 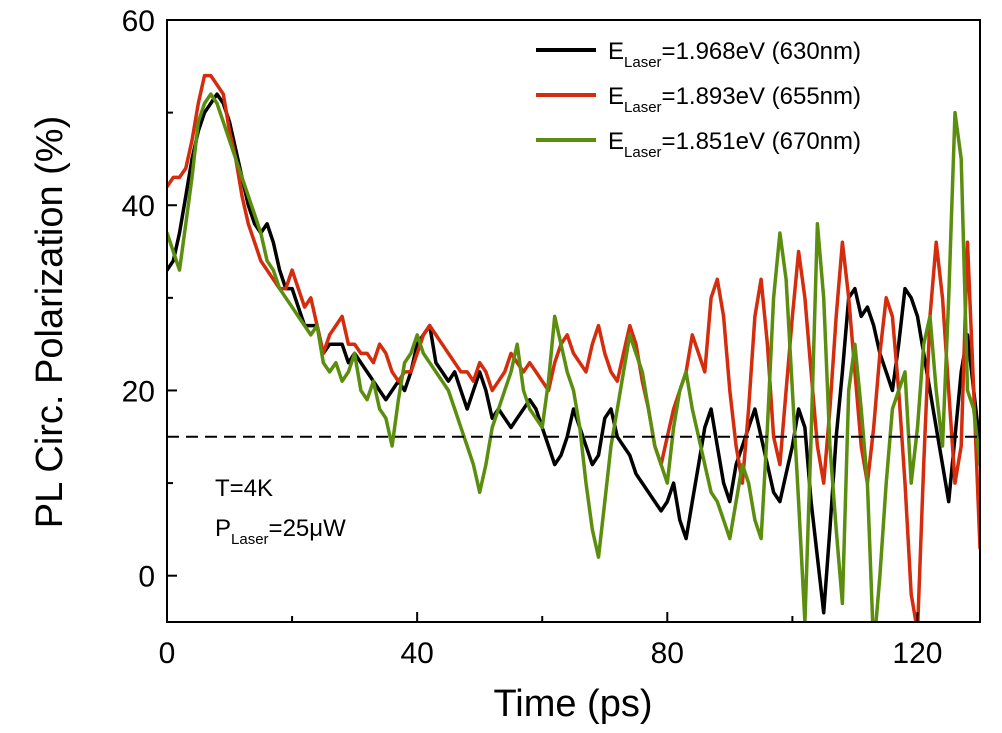 I want to click on x-tick-label: 80, so click(x=667, y=653).